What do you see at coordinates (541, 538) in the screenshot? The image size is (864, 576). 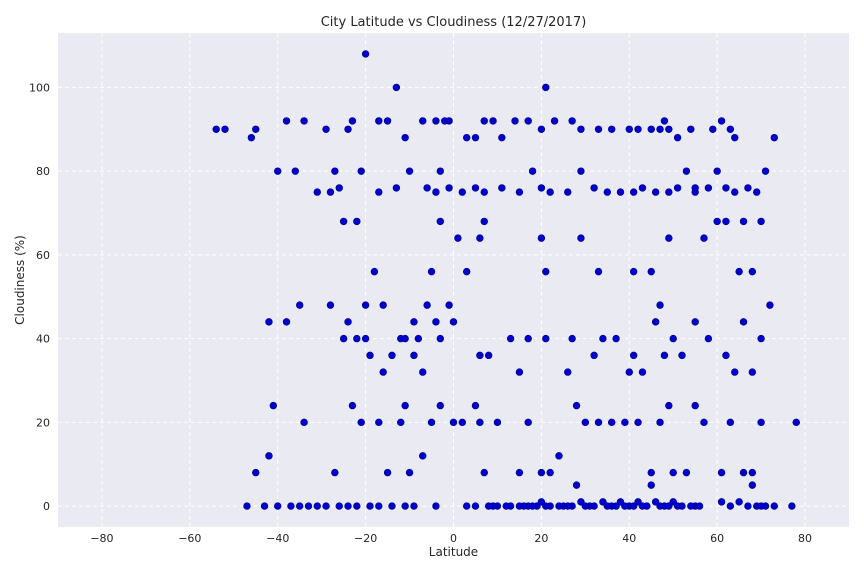 I see `x-tick-label: 20` at bounding box center [541, 538].